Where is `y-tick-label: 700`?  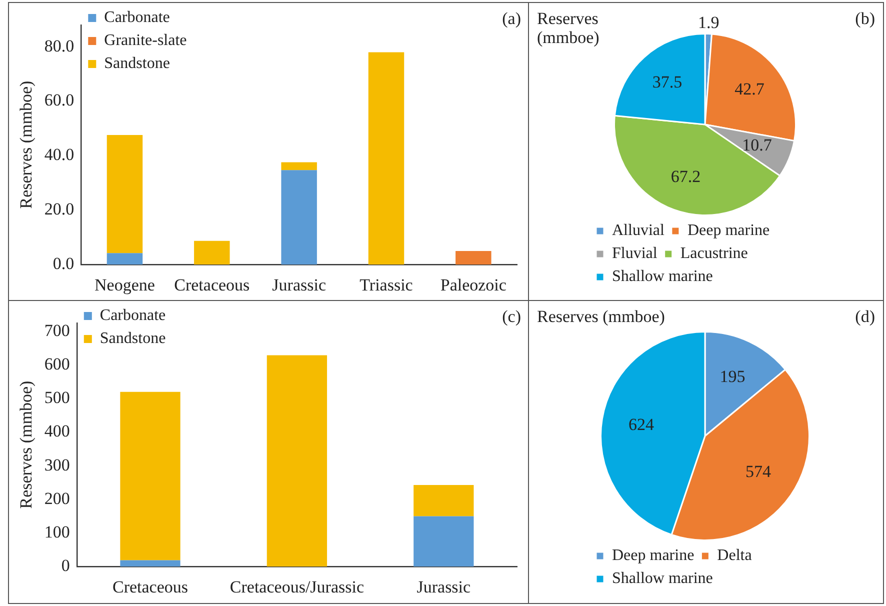
y-tick-label: 700 is located at coordinates (57, 330).